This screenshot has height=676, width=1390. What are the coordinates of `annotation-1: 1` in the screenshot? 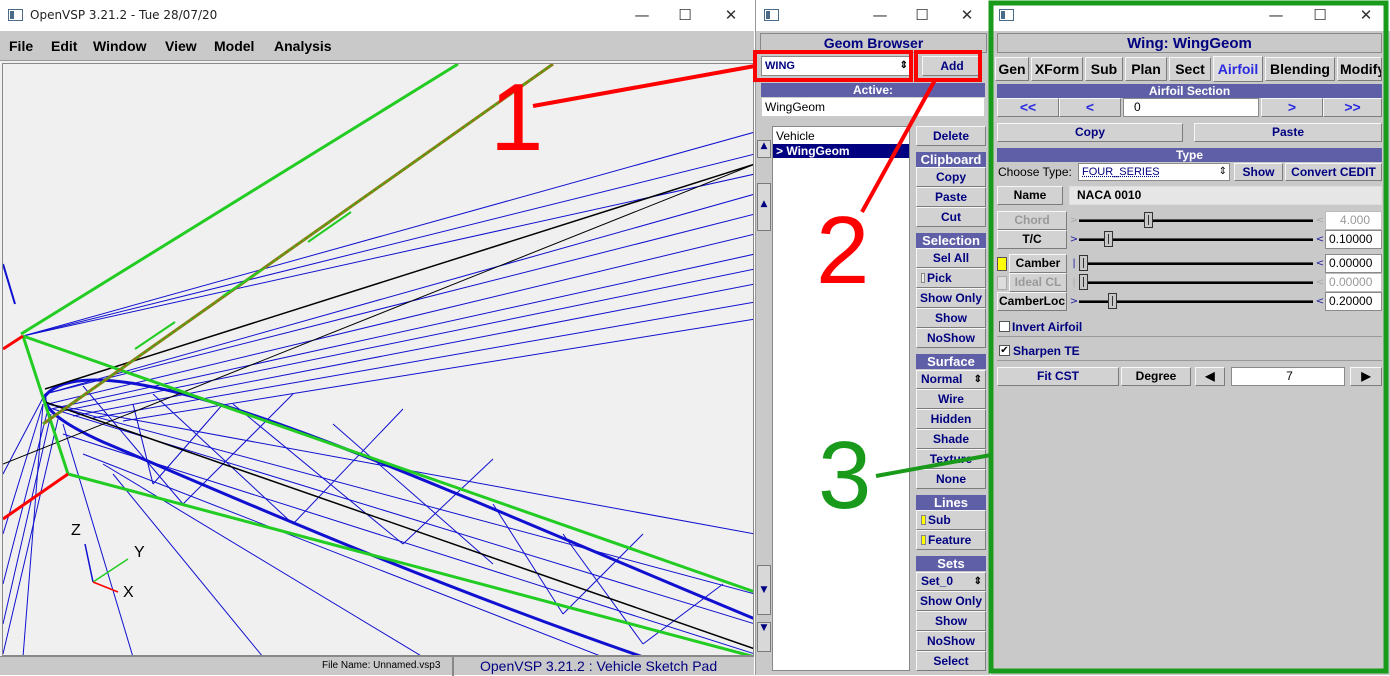 It's located at (516, 118).